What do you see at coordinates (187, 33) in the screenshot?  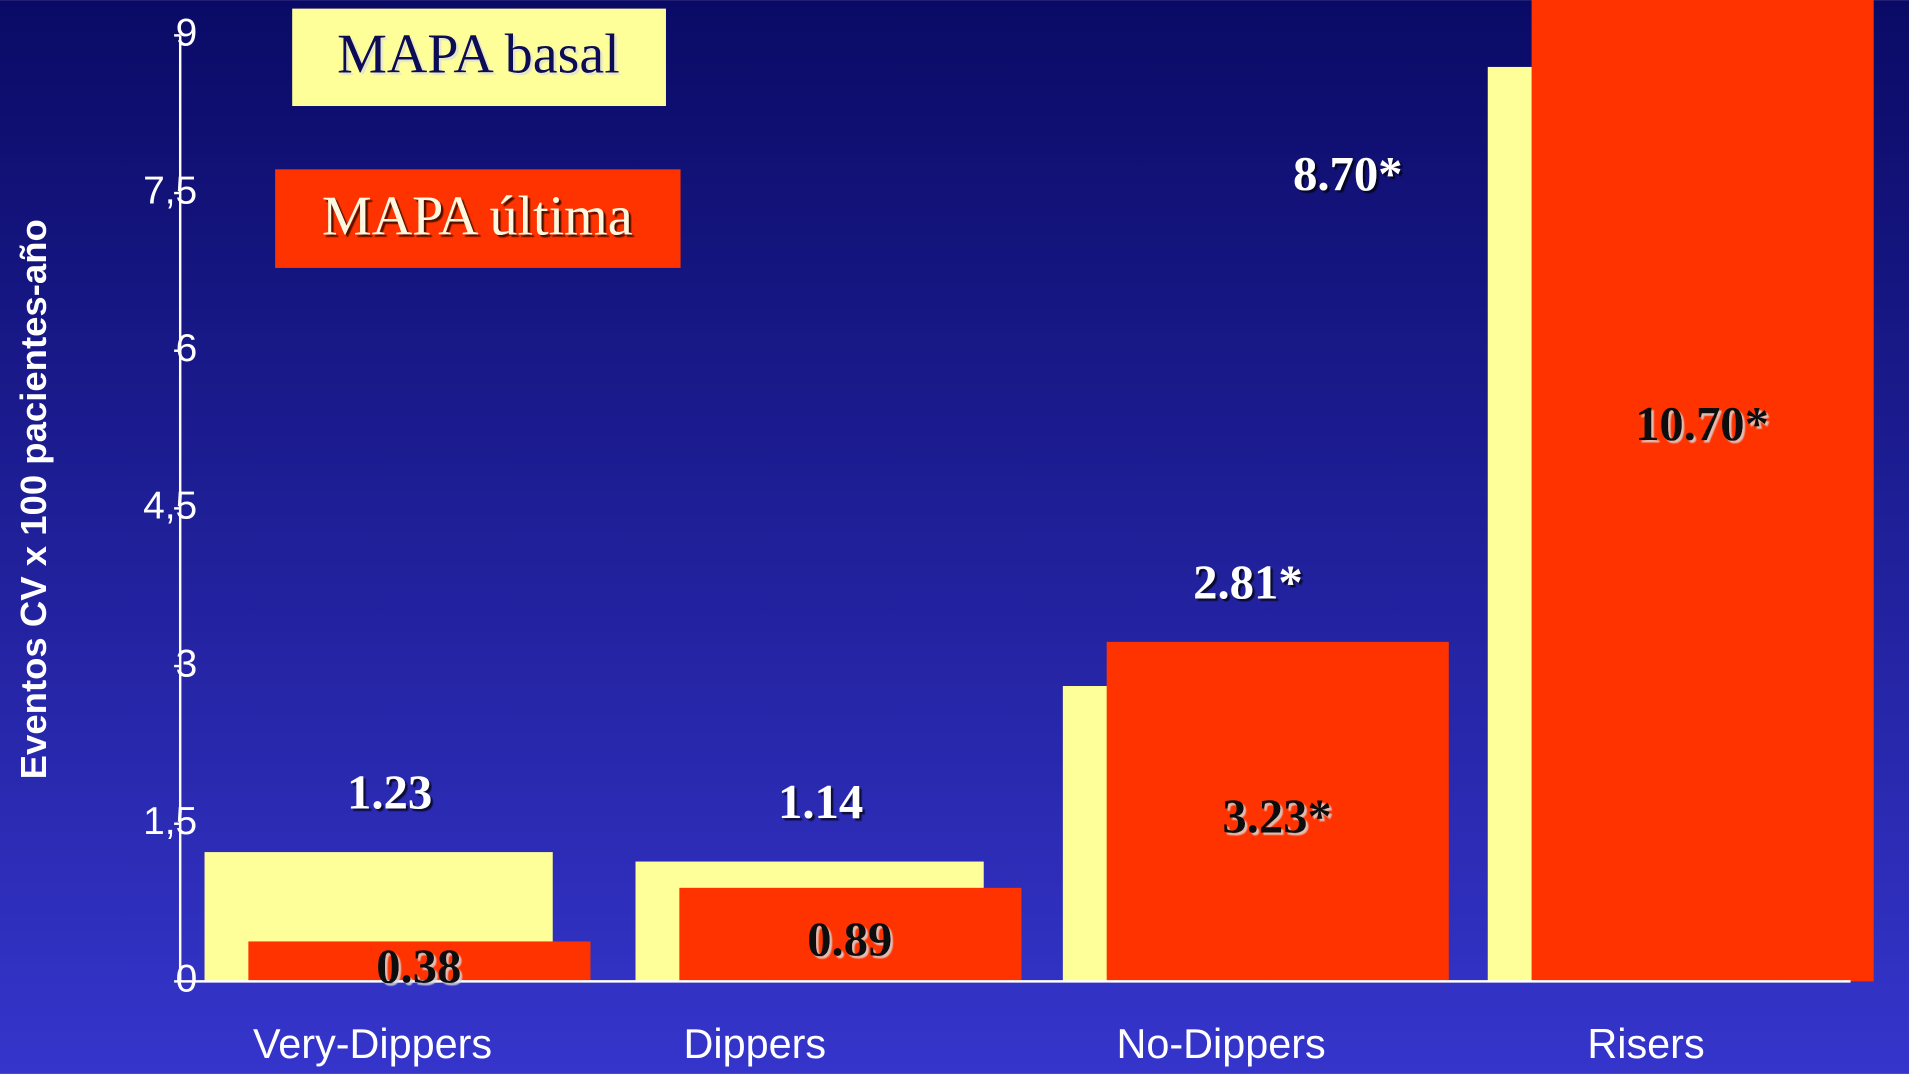 I see `y-tick-label: 9` at bounding box center [187, 33].